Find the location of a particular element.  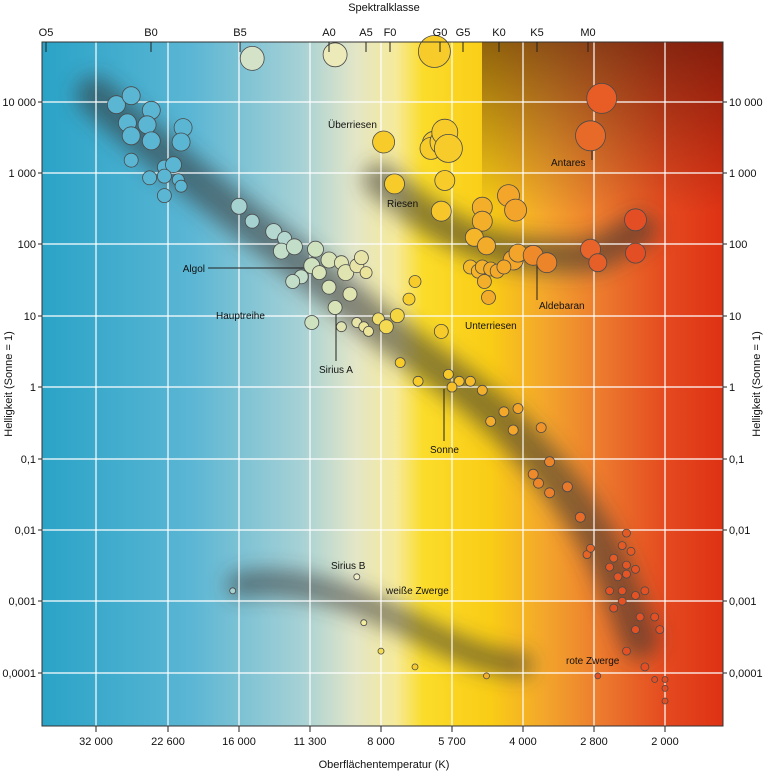

spectral-class-axis-title: Spektralklasse is located at coordinates (384, 8).